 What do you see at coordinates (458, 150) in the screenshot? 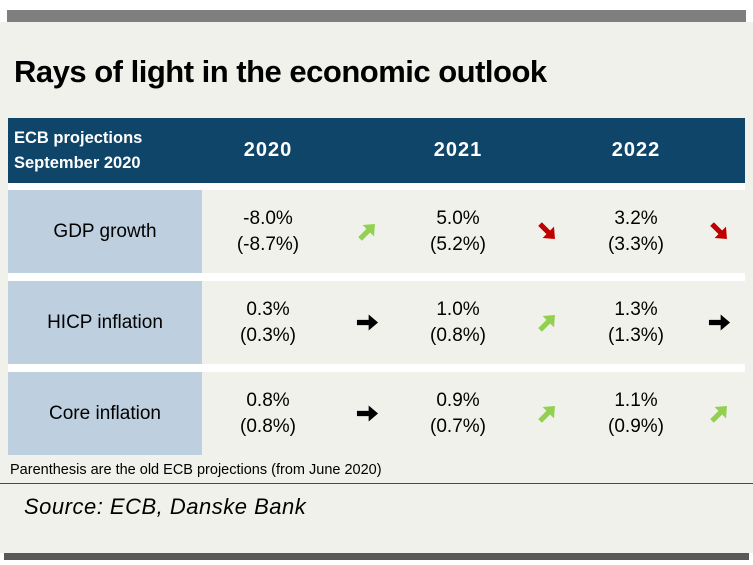
I see `column-header-2021: 2021` at bounding box center [458, 150].